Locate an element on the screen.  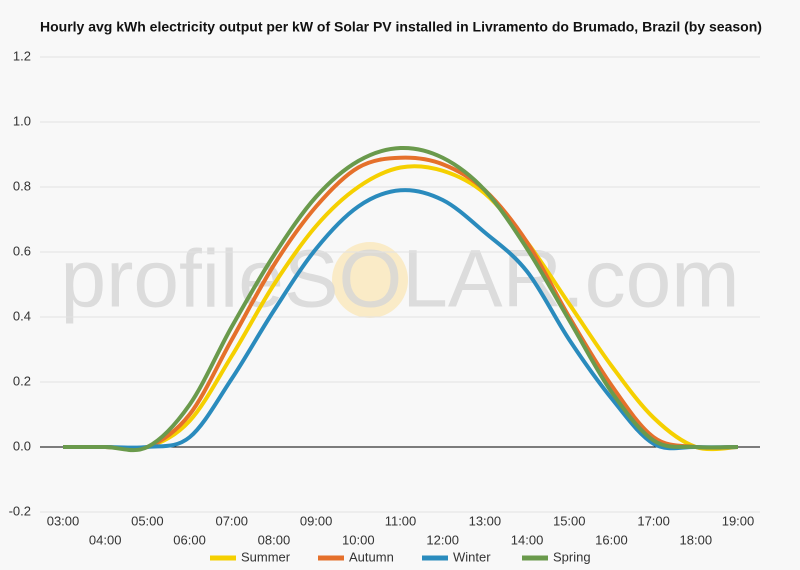
y-tick-label: 0.6 is located at coordinates (22, 250).